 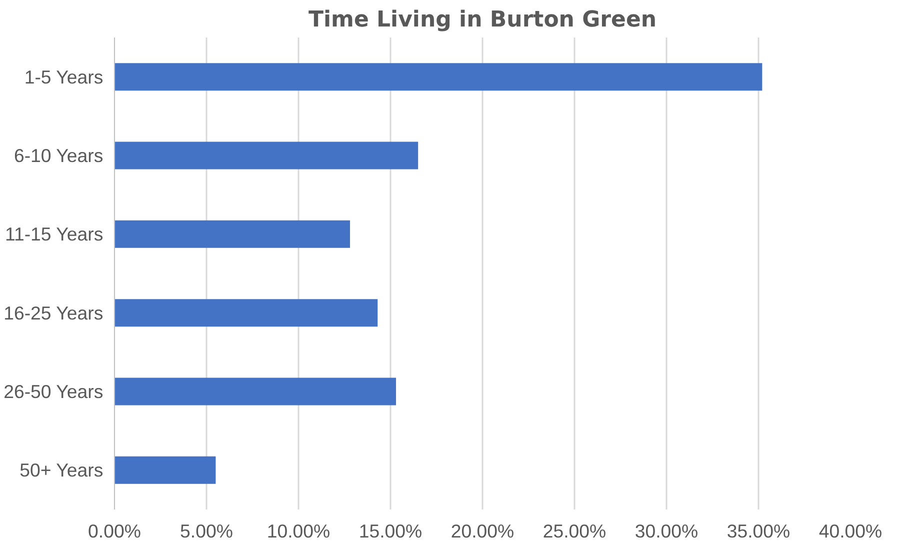 I want to click on x-tick-label: 0.00%, so click(x=114, y=531).